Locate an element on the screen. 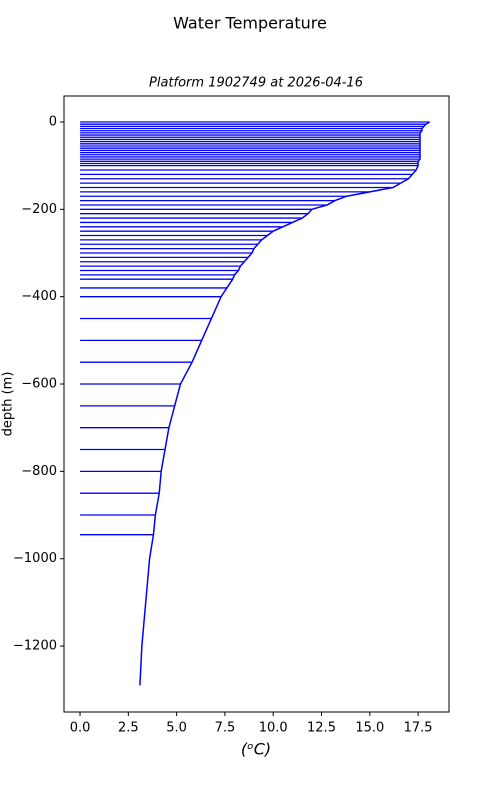 The width and height of the screenshot is (500, 800). y-tick-label: 0 is located at coordinates (53, 121).